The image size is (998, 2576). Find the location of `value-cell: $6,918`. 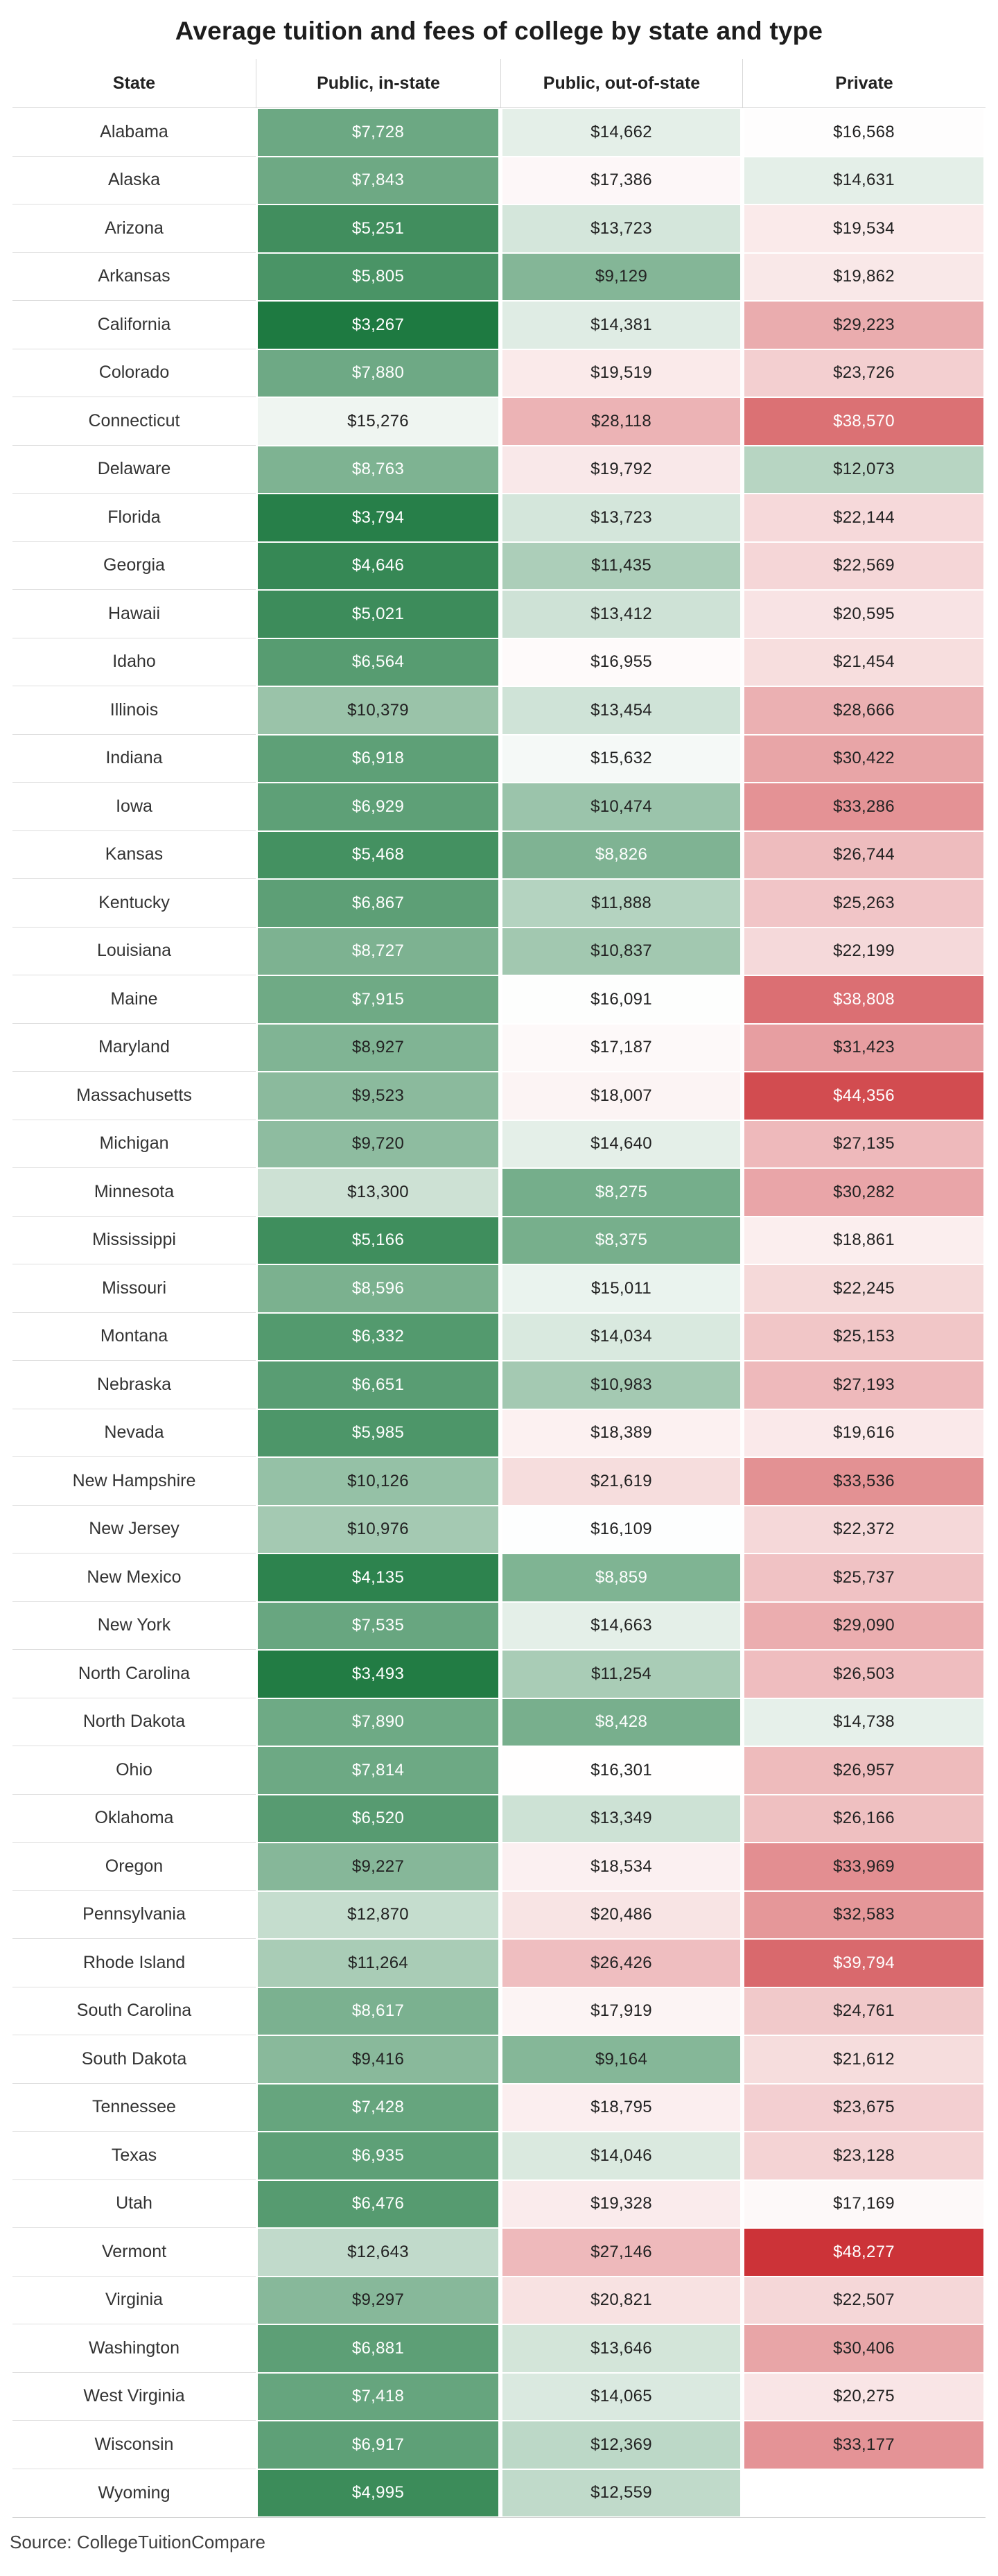

value-cell: $6,918 is located at coordinates (378, 758).